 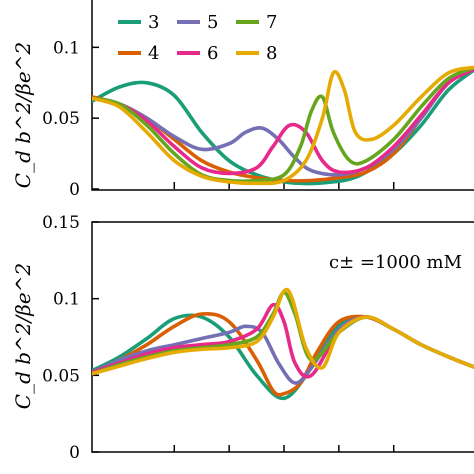 I want to click on top-ytick-label: 0.1, so click(x=66, y=48).